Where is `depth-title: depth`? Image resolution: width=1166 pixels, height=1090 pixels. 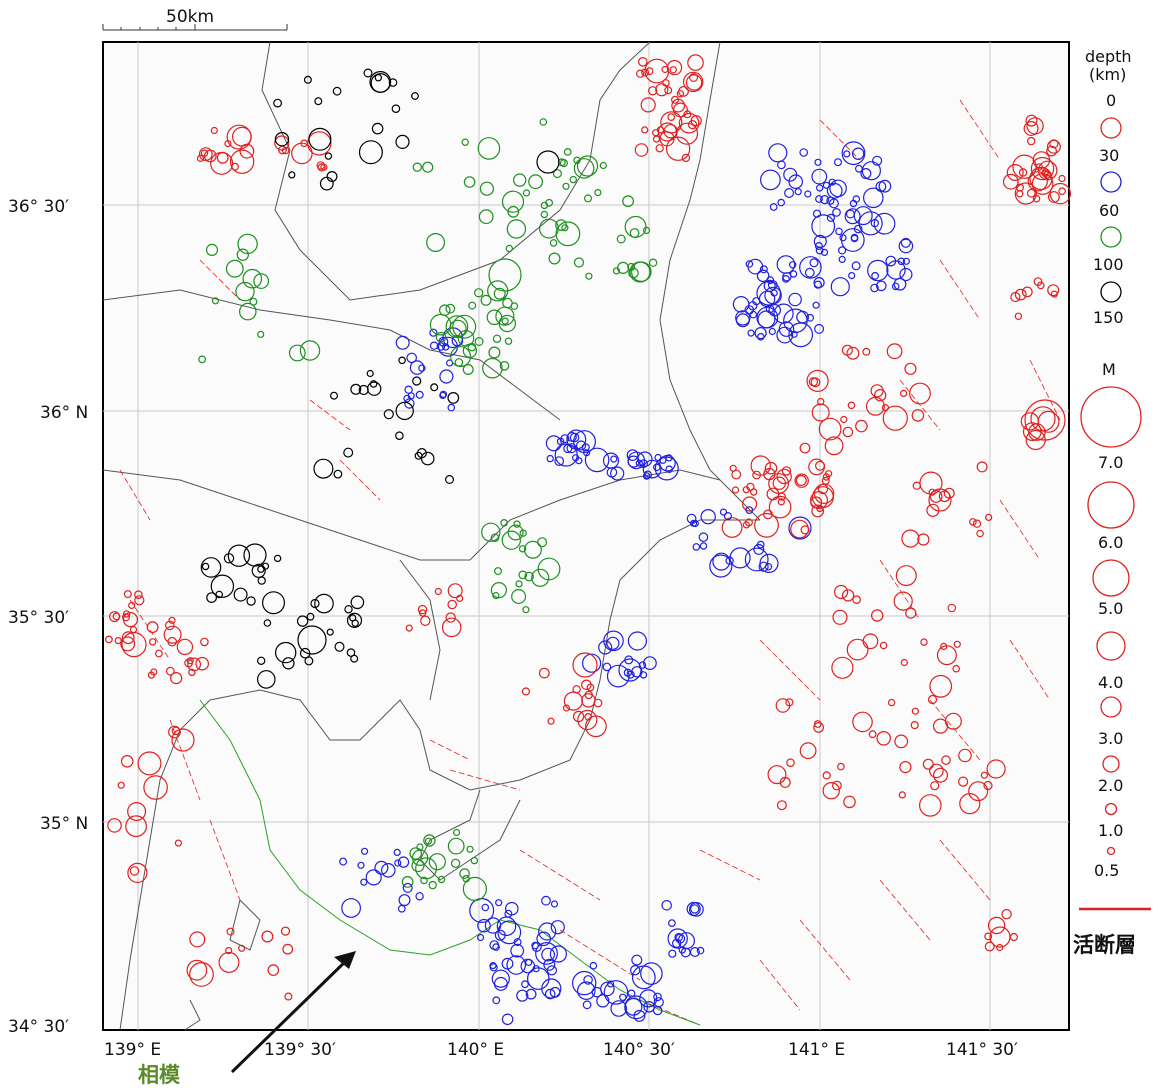
depth-title: depth is located at coordinates (1108, 56).